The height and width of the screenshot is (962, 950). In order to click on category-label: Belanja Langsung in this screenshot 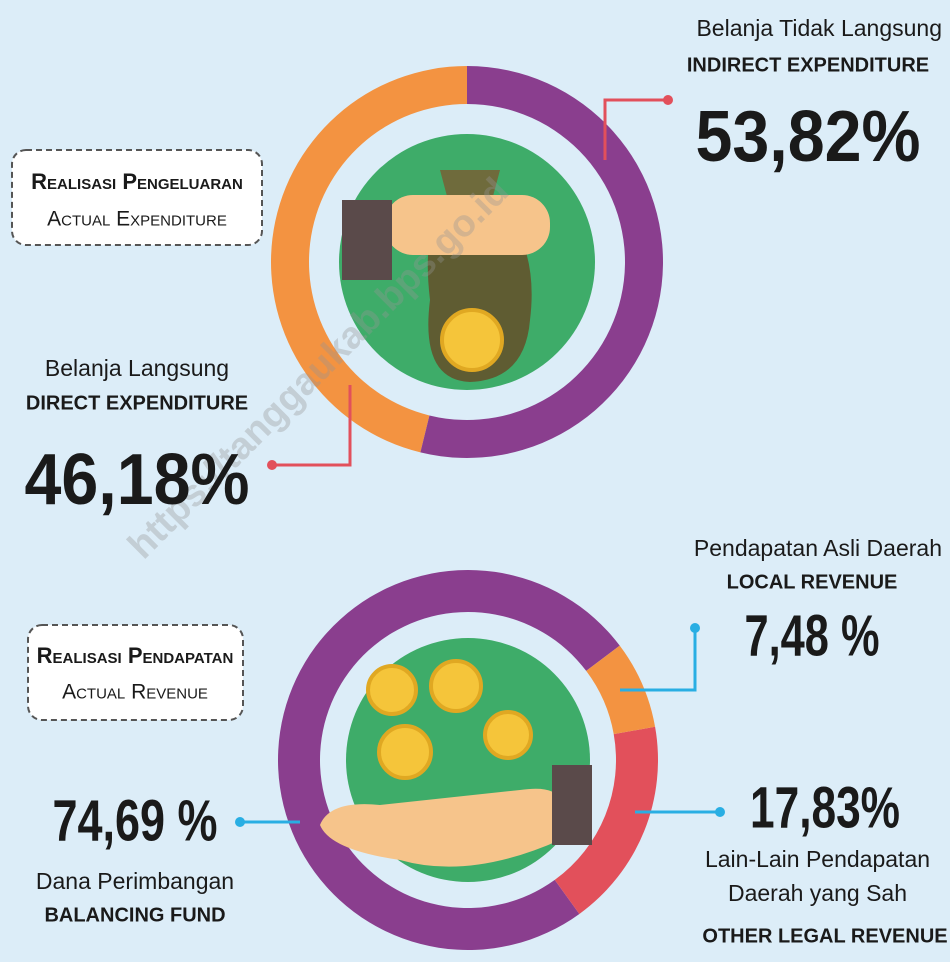, I will do `click(137, 368)`.